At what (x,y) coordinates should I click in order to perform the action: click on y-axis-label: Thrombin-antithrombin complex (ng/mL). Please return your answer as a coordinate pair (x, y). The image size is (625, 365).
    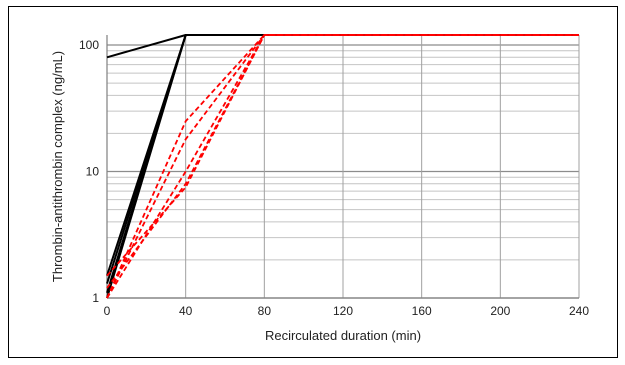
    Looking at the image, I should click on (57, 166).